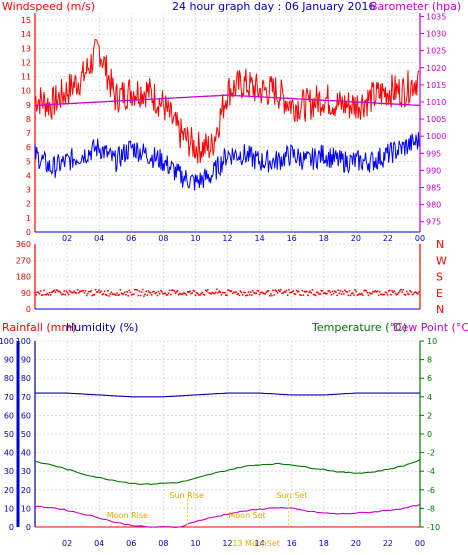 This screenshot has height=555, width=468. Describe the element at coordinates (7, 341) in the screenshot. I see `rainfall-tick-label: 100` at that location.